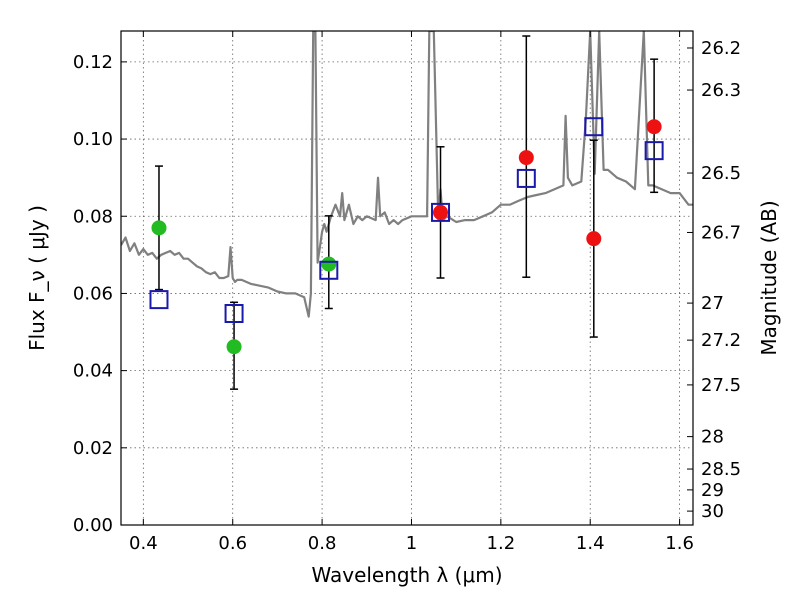 The width and height of the screenshot is (800, 600). Describe the element at coordinates (721, 469) in the screenshot. I see `right-tick-label: 28.5` at that location.